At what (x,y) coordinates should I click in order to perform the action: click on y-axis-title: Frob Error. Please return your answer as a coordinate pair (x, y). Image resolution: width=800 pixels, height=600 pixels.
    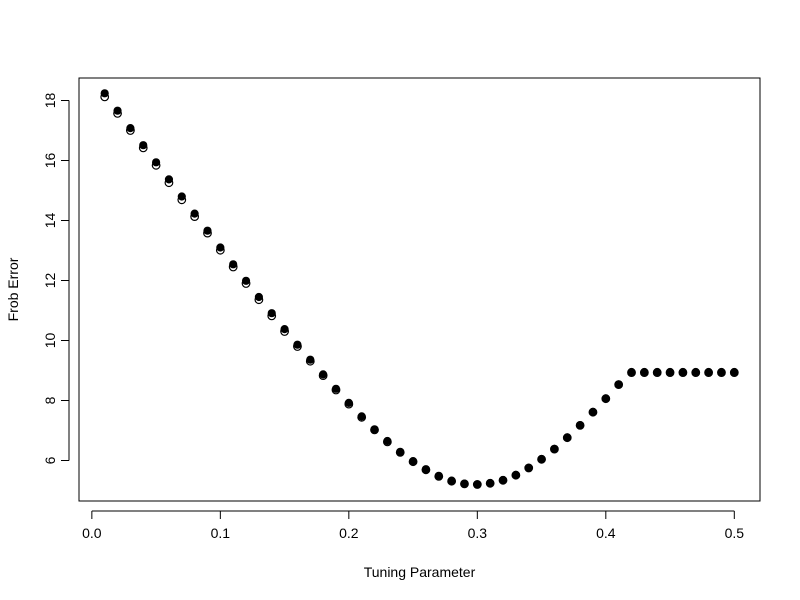
    Looking at the image, I should click on (13, 289).